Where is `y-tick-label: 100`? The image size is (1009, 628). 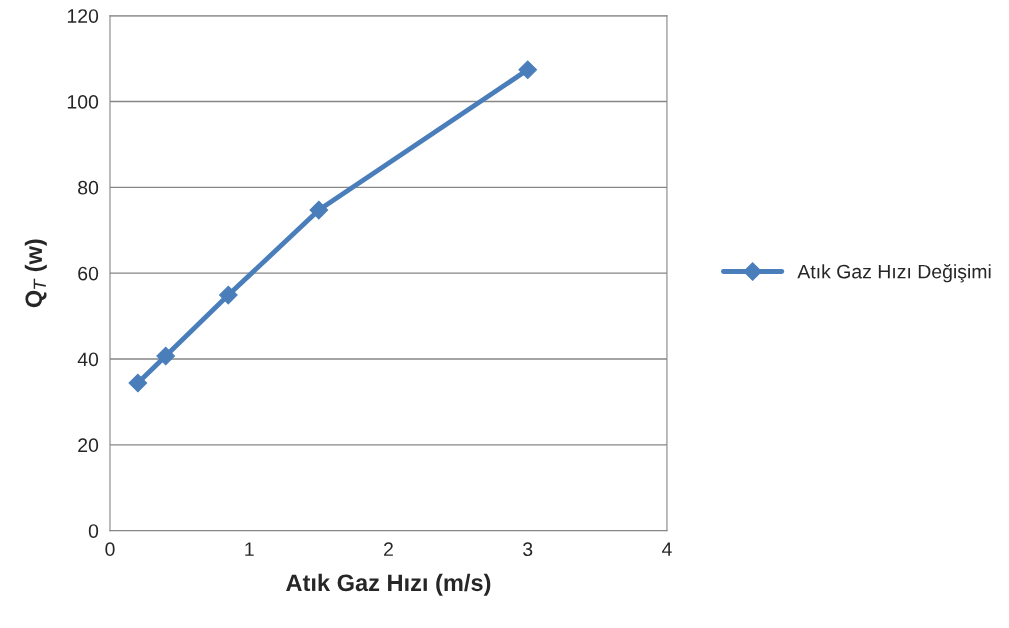 y-tick-label: 100 is located at coordinates (83, 101).